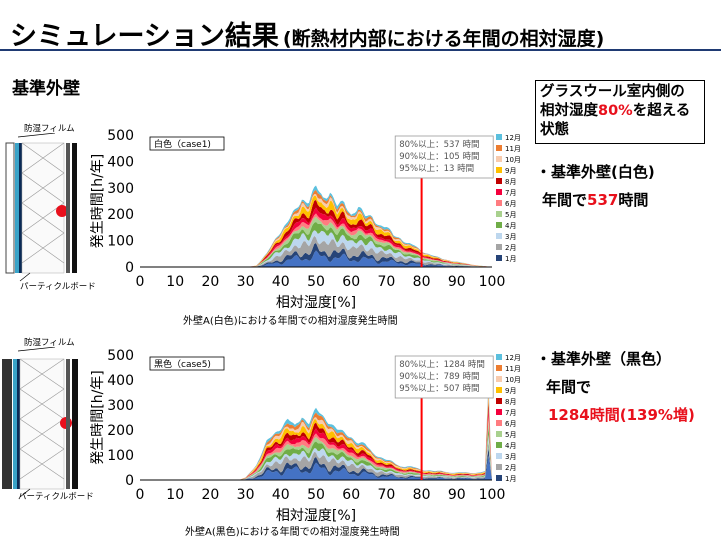 This screenshot has height=541, width=721. Describe the element at coordinates (15, 424) in the screenshot. I see `wall2-vapor-film` at that location.